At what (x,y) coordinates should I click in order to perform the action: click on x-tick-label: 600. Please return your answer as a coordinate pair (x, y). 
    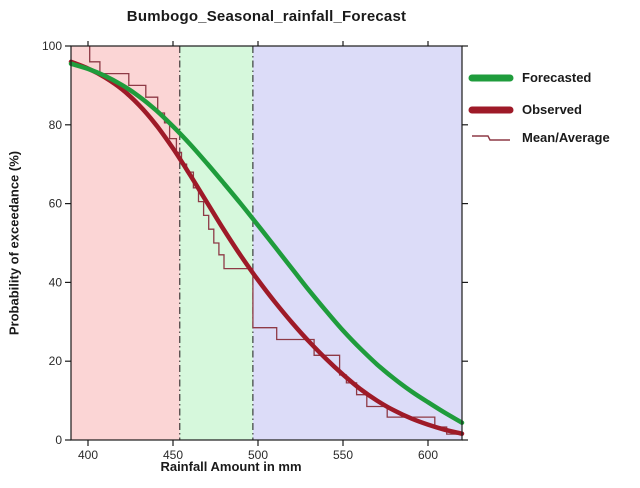
    Looking at the image, I should click on (428, 455).